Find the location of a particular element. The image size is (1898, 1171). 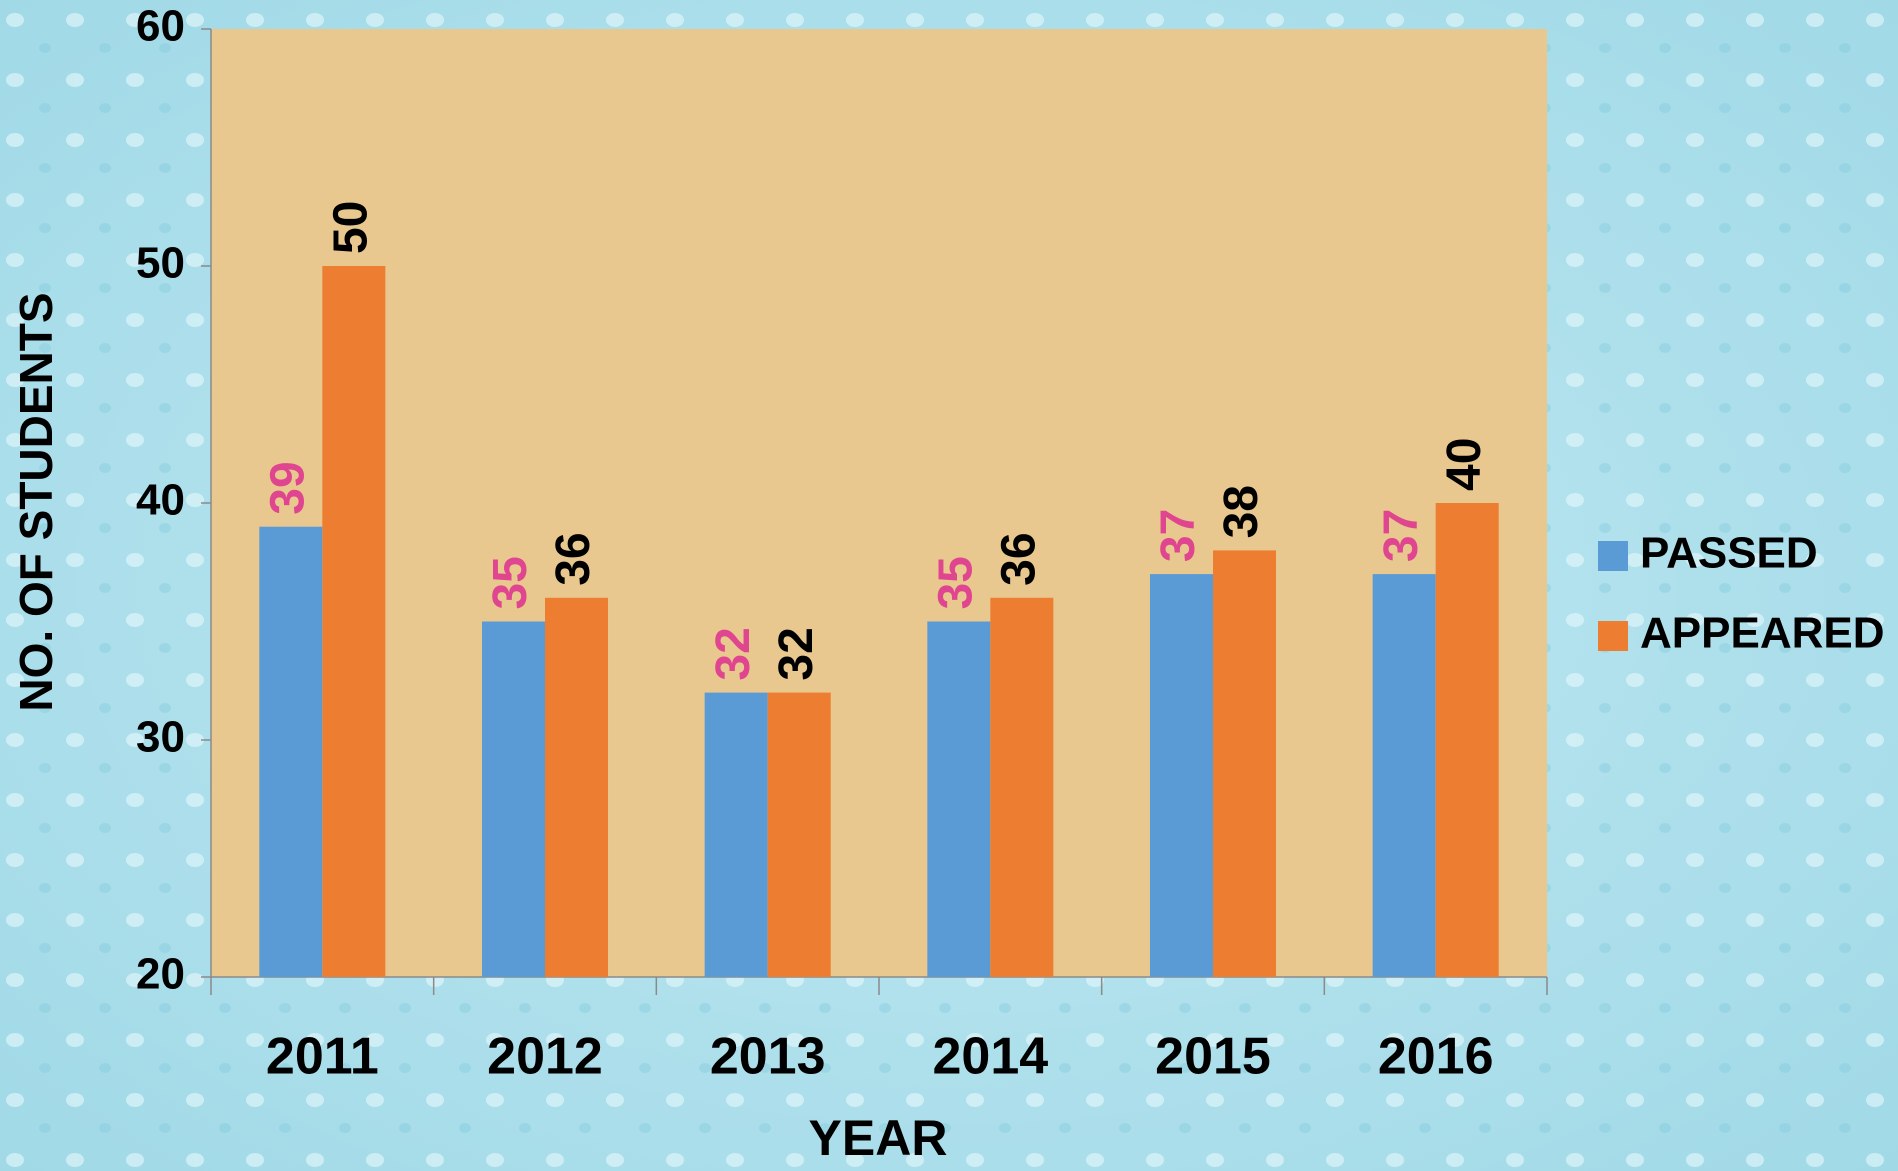

data-label: 38 is located at coordinates (1241, 511).